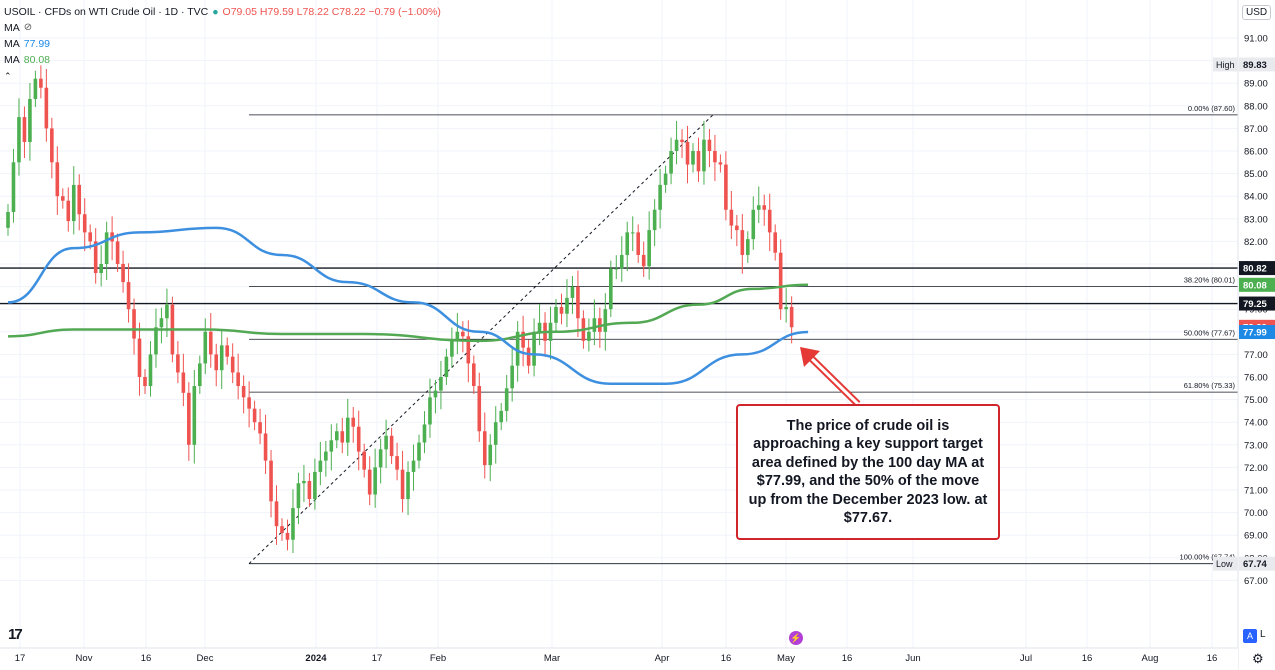  I want to click on time-tick-label: May, so click(786, 658).